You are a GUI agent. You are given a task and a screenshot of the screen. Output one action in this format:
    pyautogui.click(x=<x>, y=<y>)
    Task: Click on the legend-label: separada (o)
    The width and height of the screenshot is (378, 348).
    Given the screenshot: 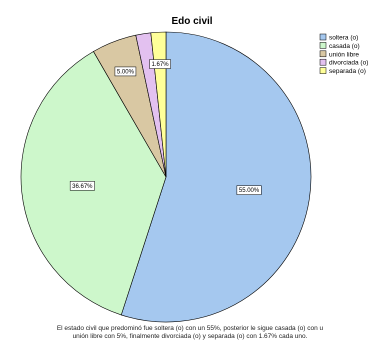 What is the action you would take?
    pyautogui.click(x=347, y=71)
    